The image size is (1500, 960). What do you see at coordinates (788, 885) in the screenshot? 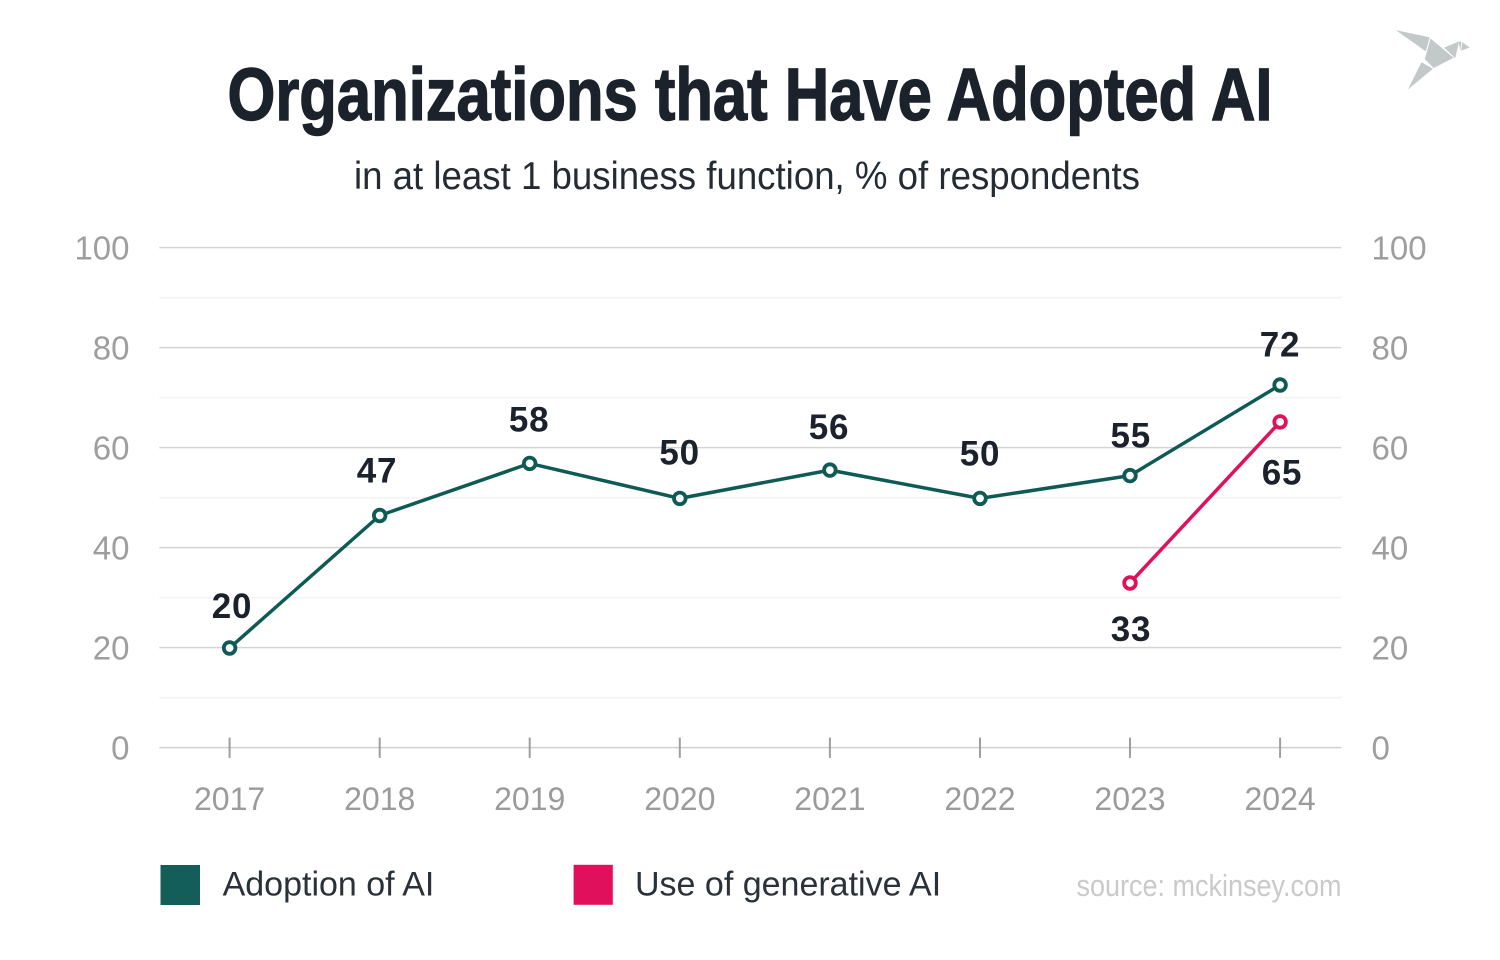
I see `svg-text: Use of generative AI` at bounding box center [788, 885].